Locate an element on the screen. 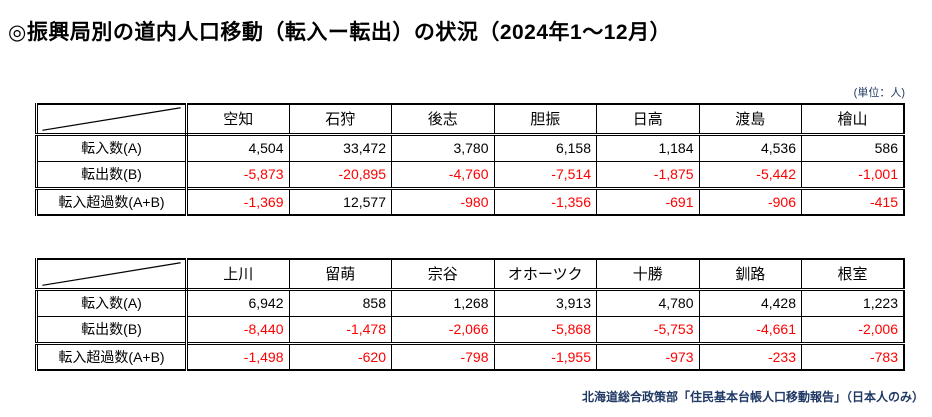 The image size is (932, 417). value-cell: 1,223 is located at coordinates (853, 302).